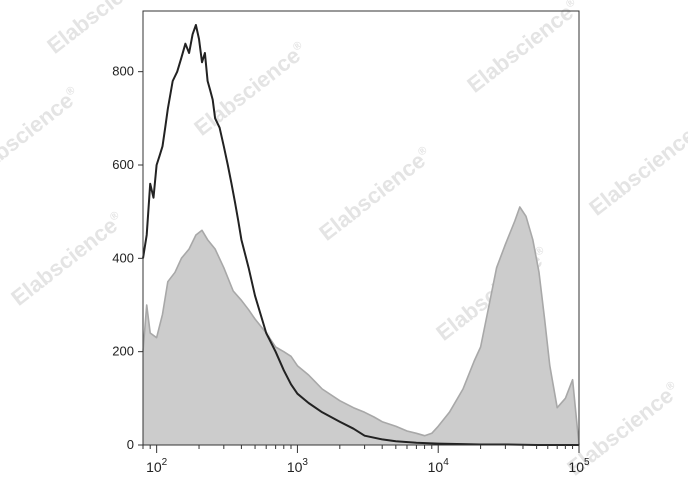  I want to click on x-axis: 10² 10³ 10⁴ 10⁵, so click(366, 460).